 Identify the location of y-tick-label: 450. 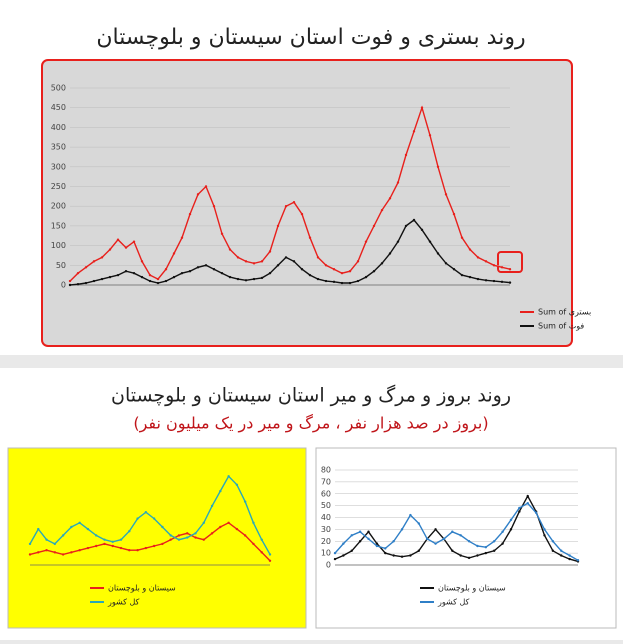
(58, 107).